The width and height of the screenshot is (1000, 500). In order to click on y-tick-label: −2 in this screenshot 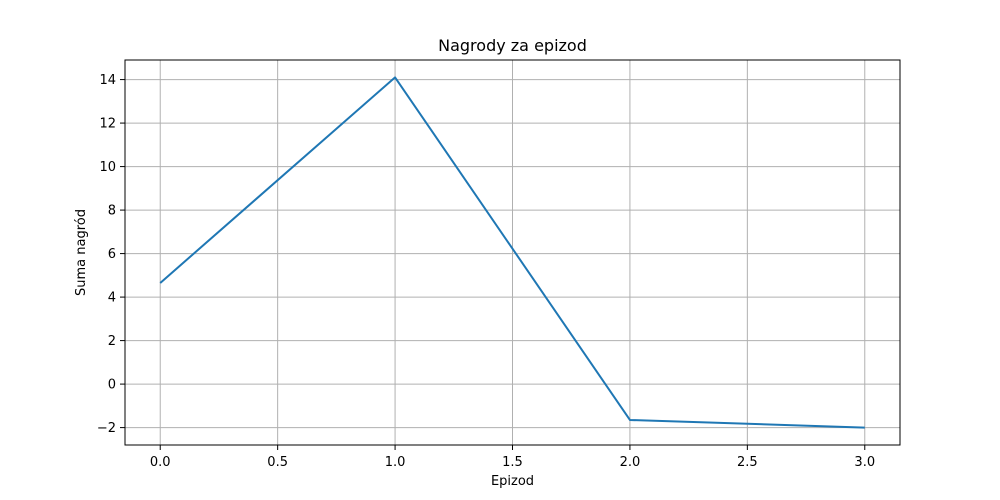, I will do `click(106, 428)`.